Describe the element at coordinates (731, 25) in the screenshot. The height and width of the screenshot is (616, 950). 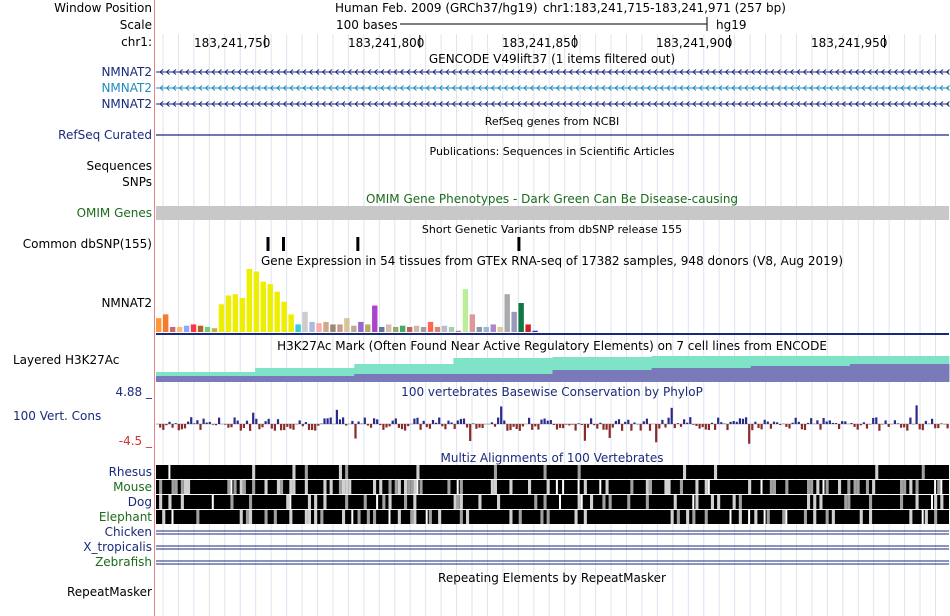
I see `scale-db-label: hg19` at that location.